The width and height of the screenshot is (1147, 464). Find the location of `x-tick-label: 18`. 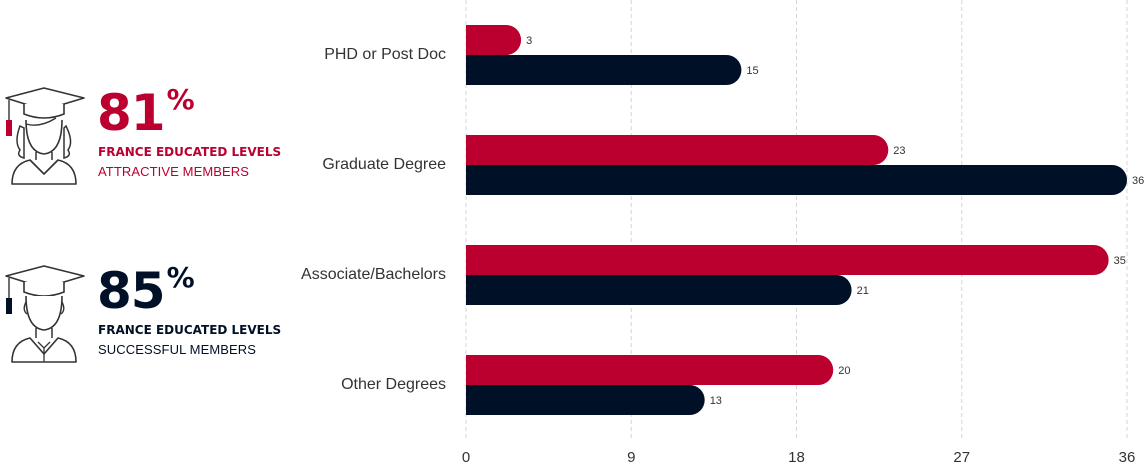

x-tick-label: 18 is located at coordinates (796, 456).